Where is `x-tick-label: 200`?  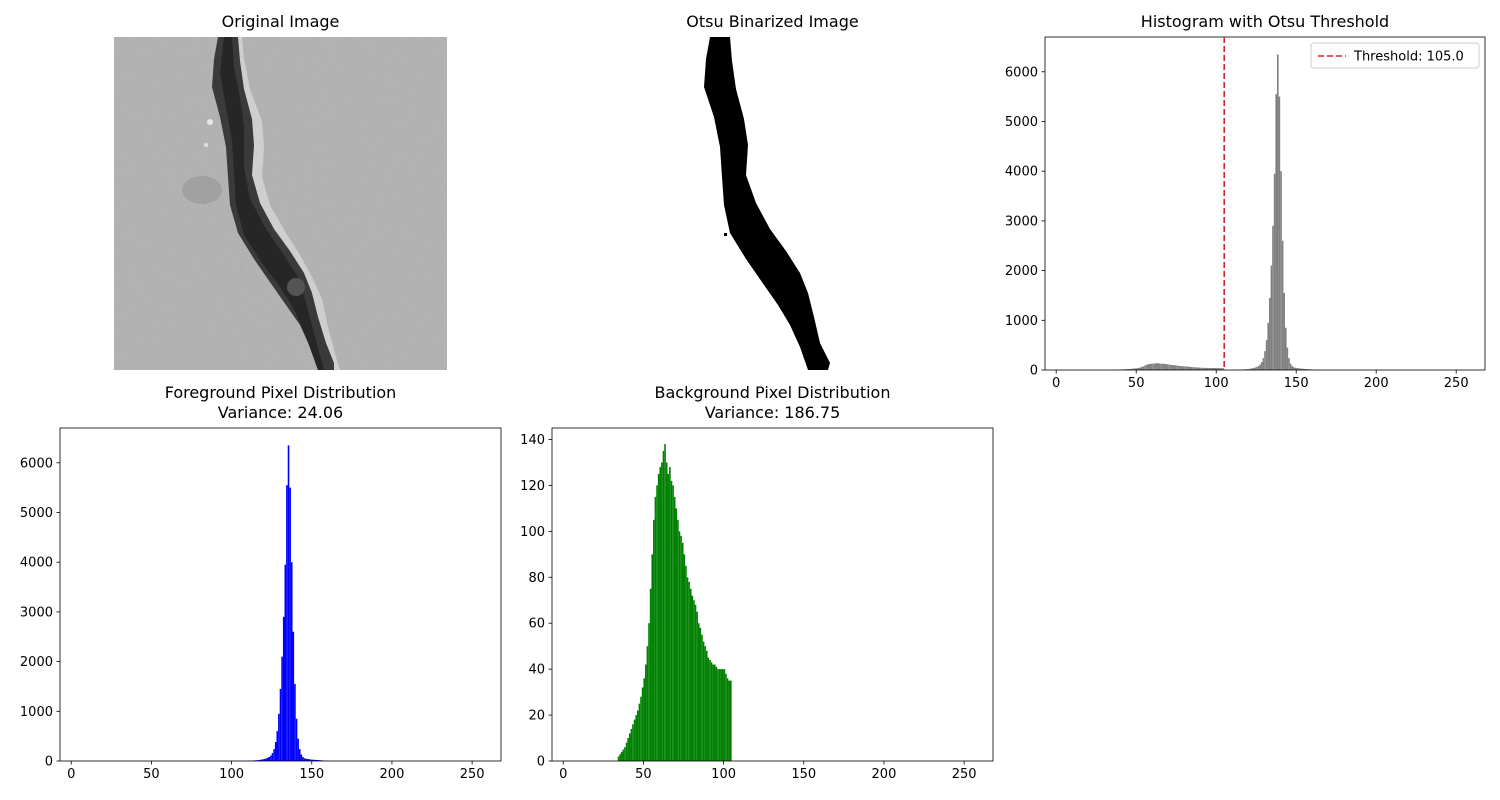 x-tick-label: 200 is located at coordinates (1376, 383).